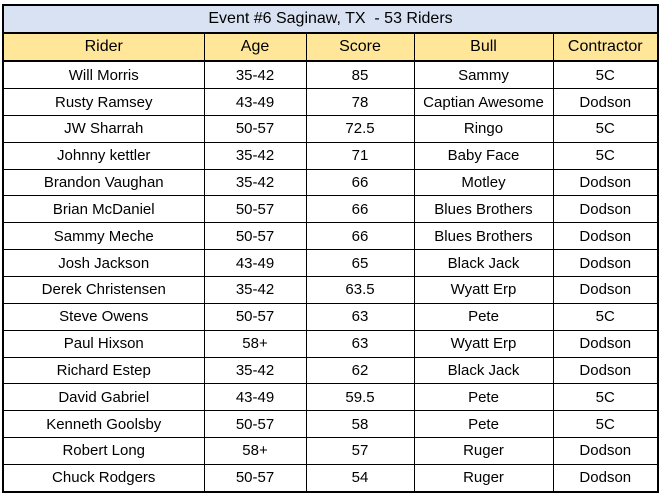  Describe the element at coordinates (360, 397) in the screenshot. I see `cell-score: 59.5` at that location.